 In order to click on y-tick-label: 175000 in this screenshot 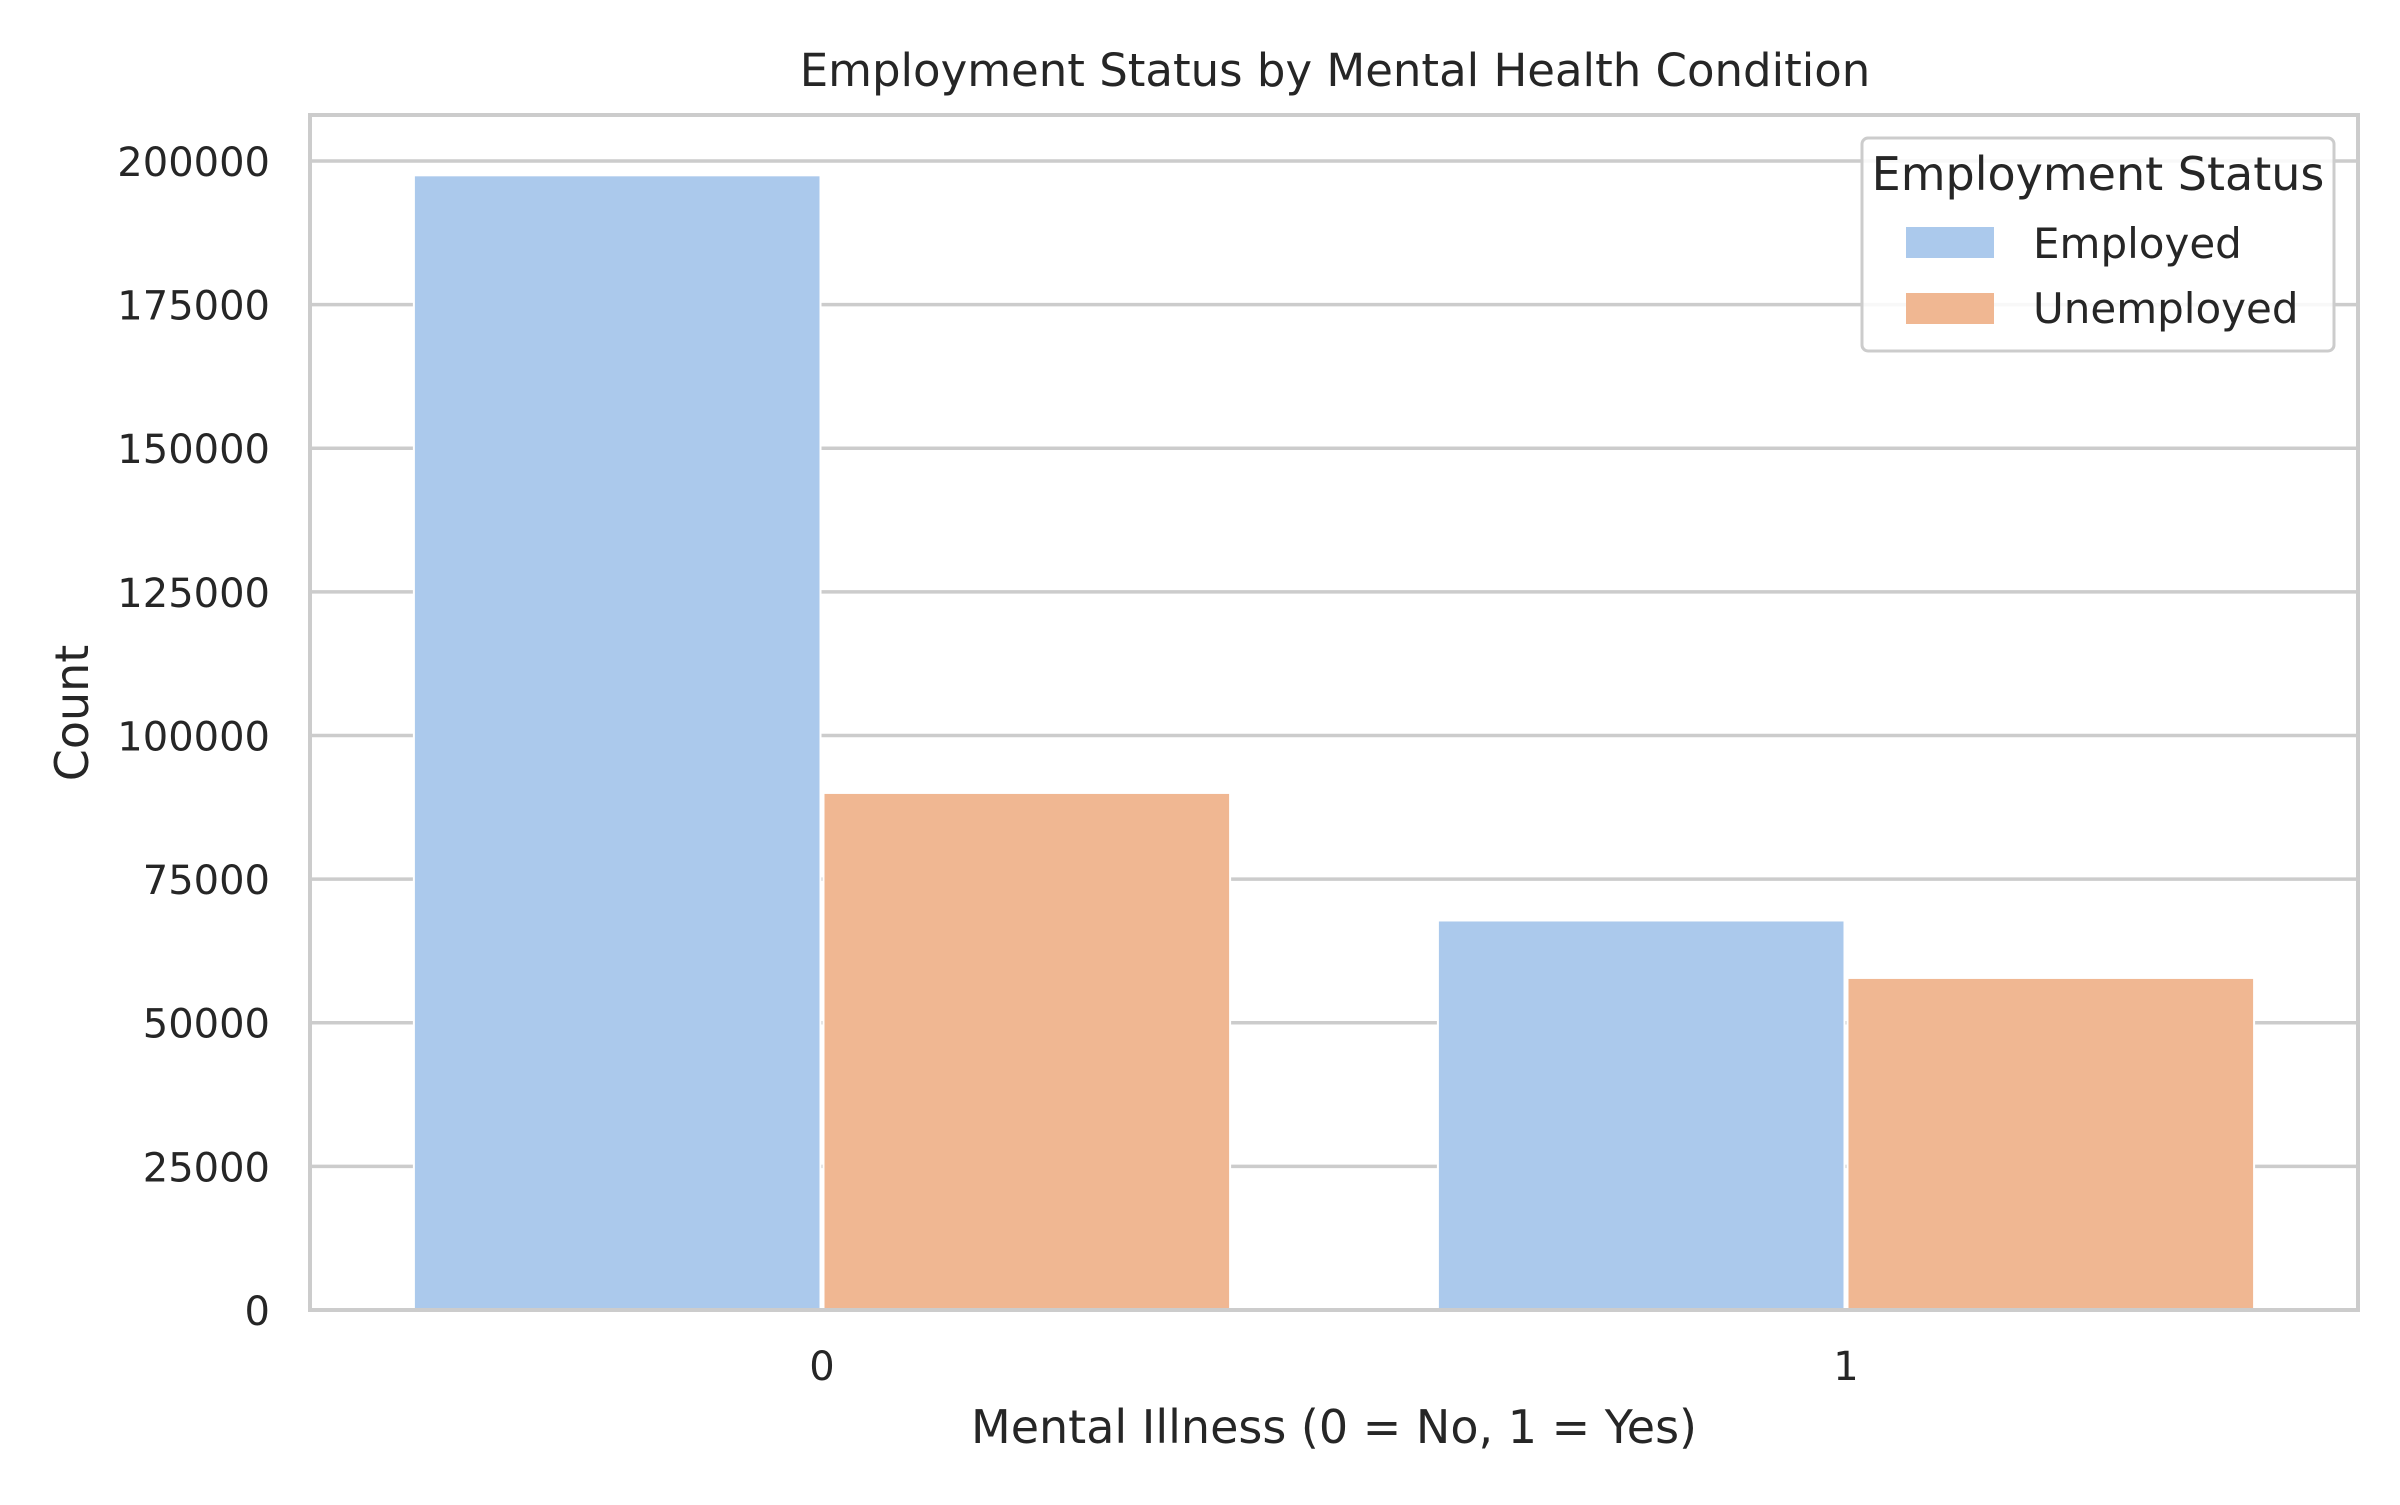, I will do `click(193, 307)`.